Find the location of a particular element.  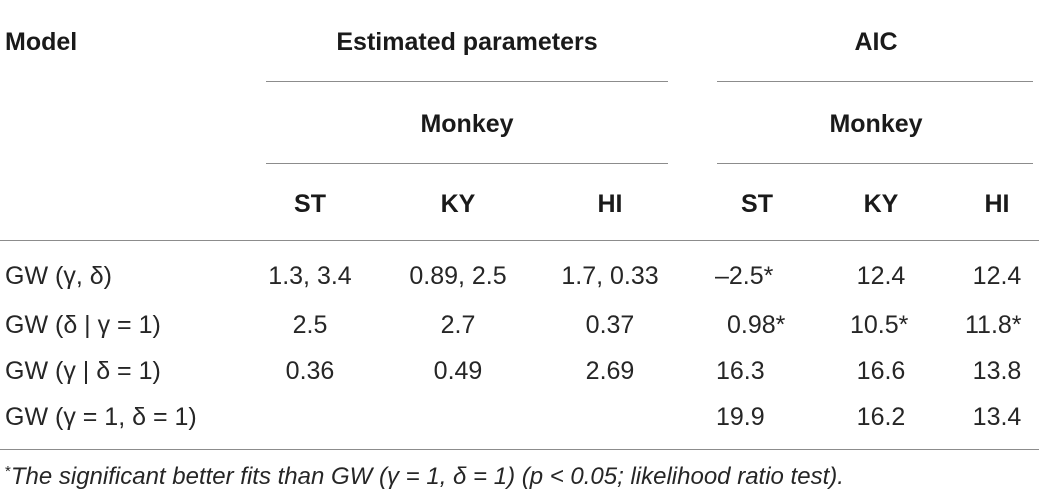

header-monkey-aic: Monkey is located at coordinates (876, 124).